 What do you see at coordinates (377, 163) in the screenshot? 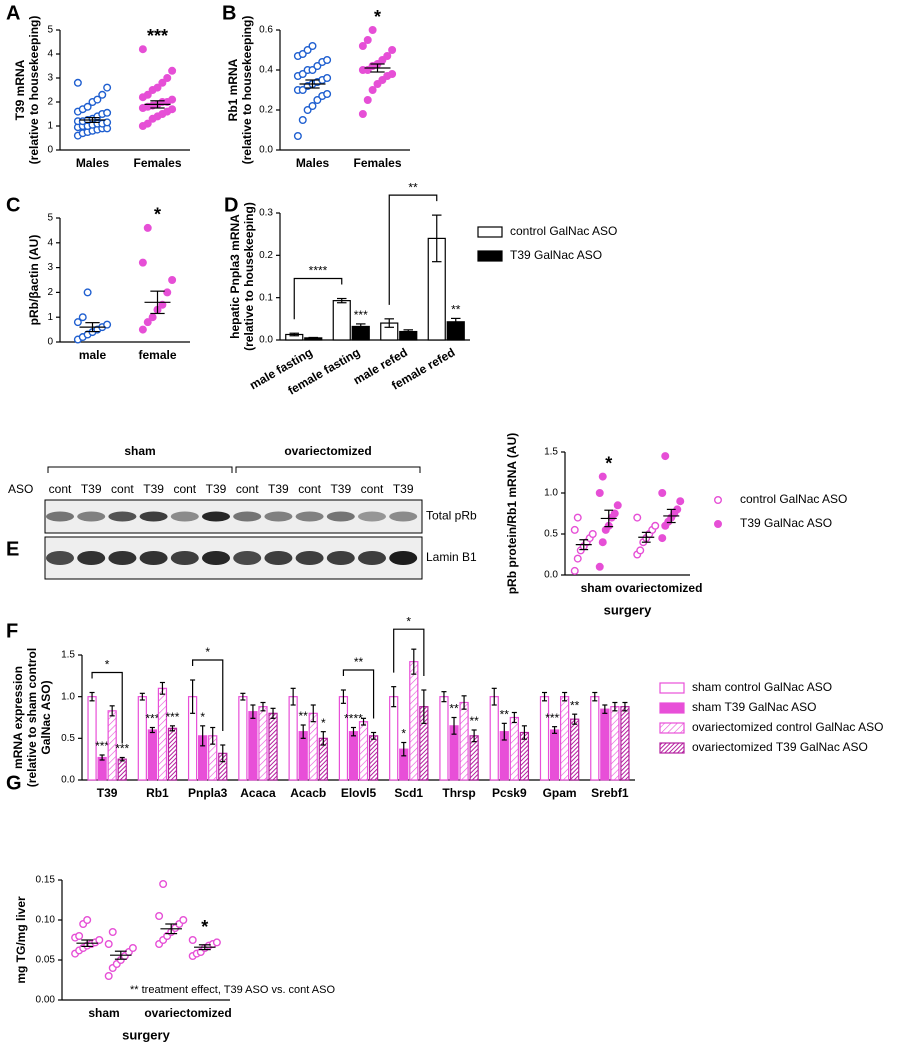
I see `x-tick-label: Females` at bounding box center [377, 163].